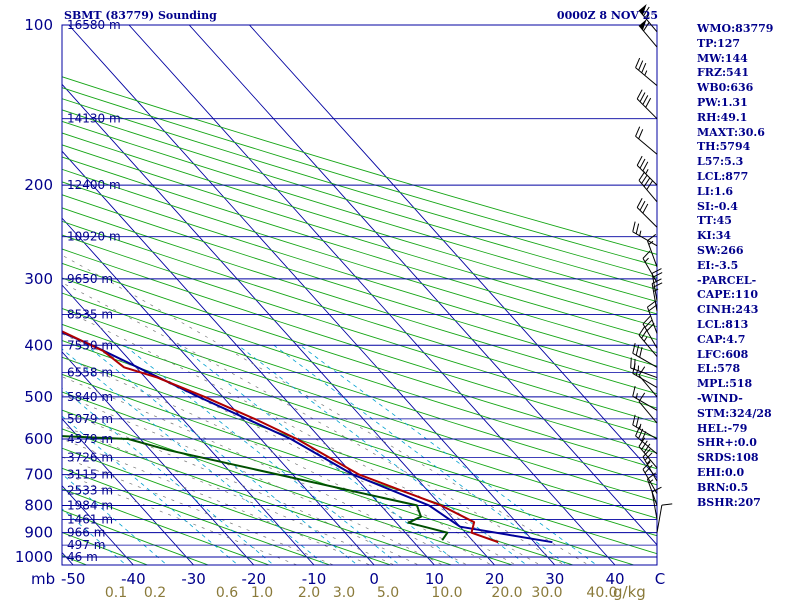 This screenshot has width=800, height=600. Describe the element at coordinates (723, 176) in the screenshot. I see `stat-line: LCL:877` at that location.